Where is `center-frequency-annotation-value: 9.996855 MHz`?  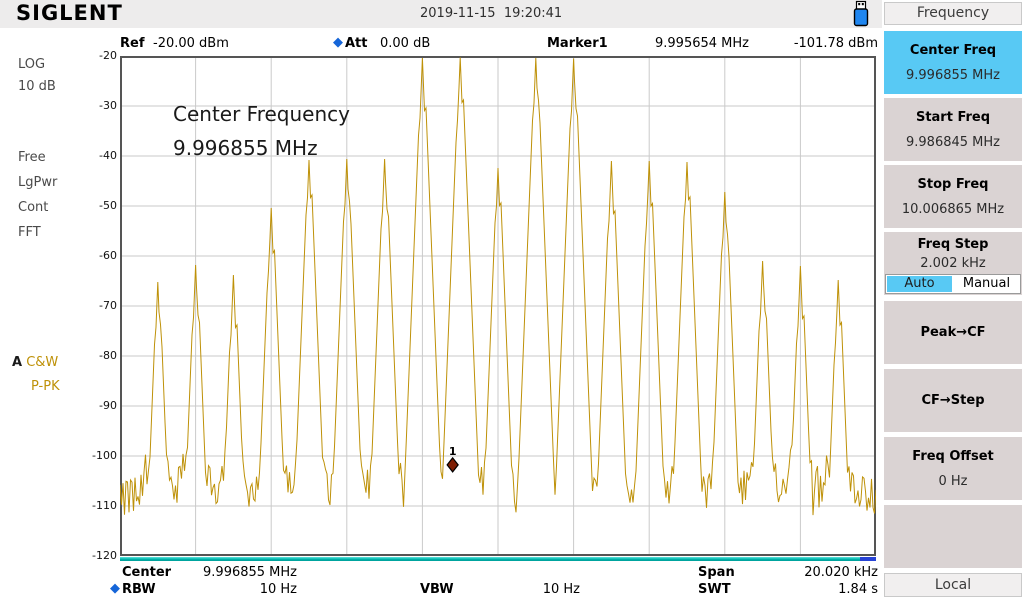 center-frequency-annotation-value: 9.996855 MHz is located at coordinates (245, 148).